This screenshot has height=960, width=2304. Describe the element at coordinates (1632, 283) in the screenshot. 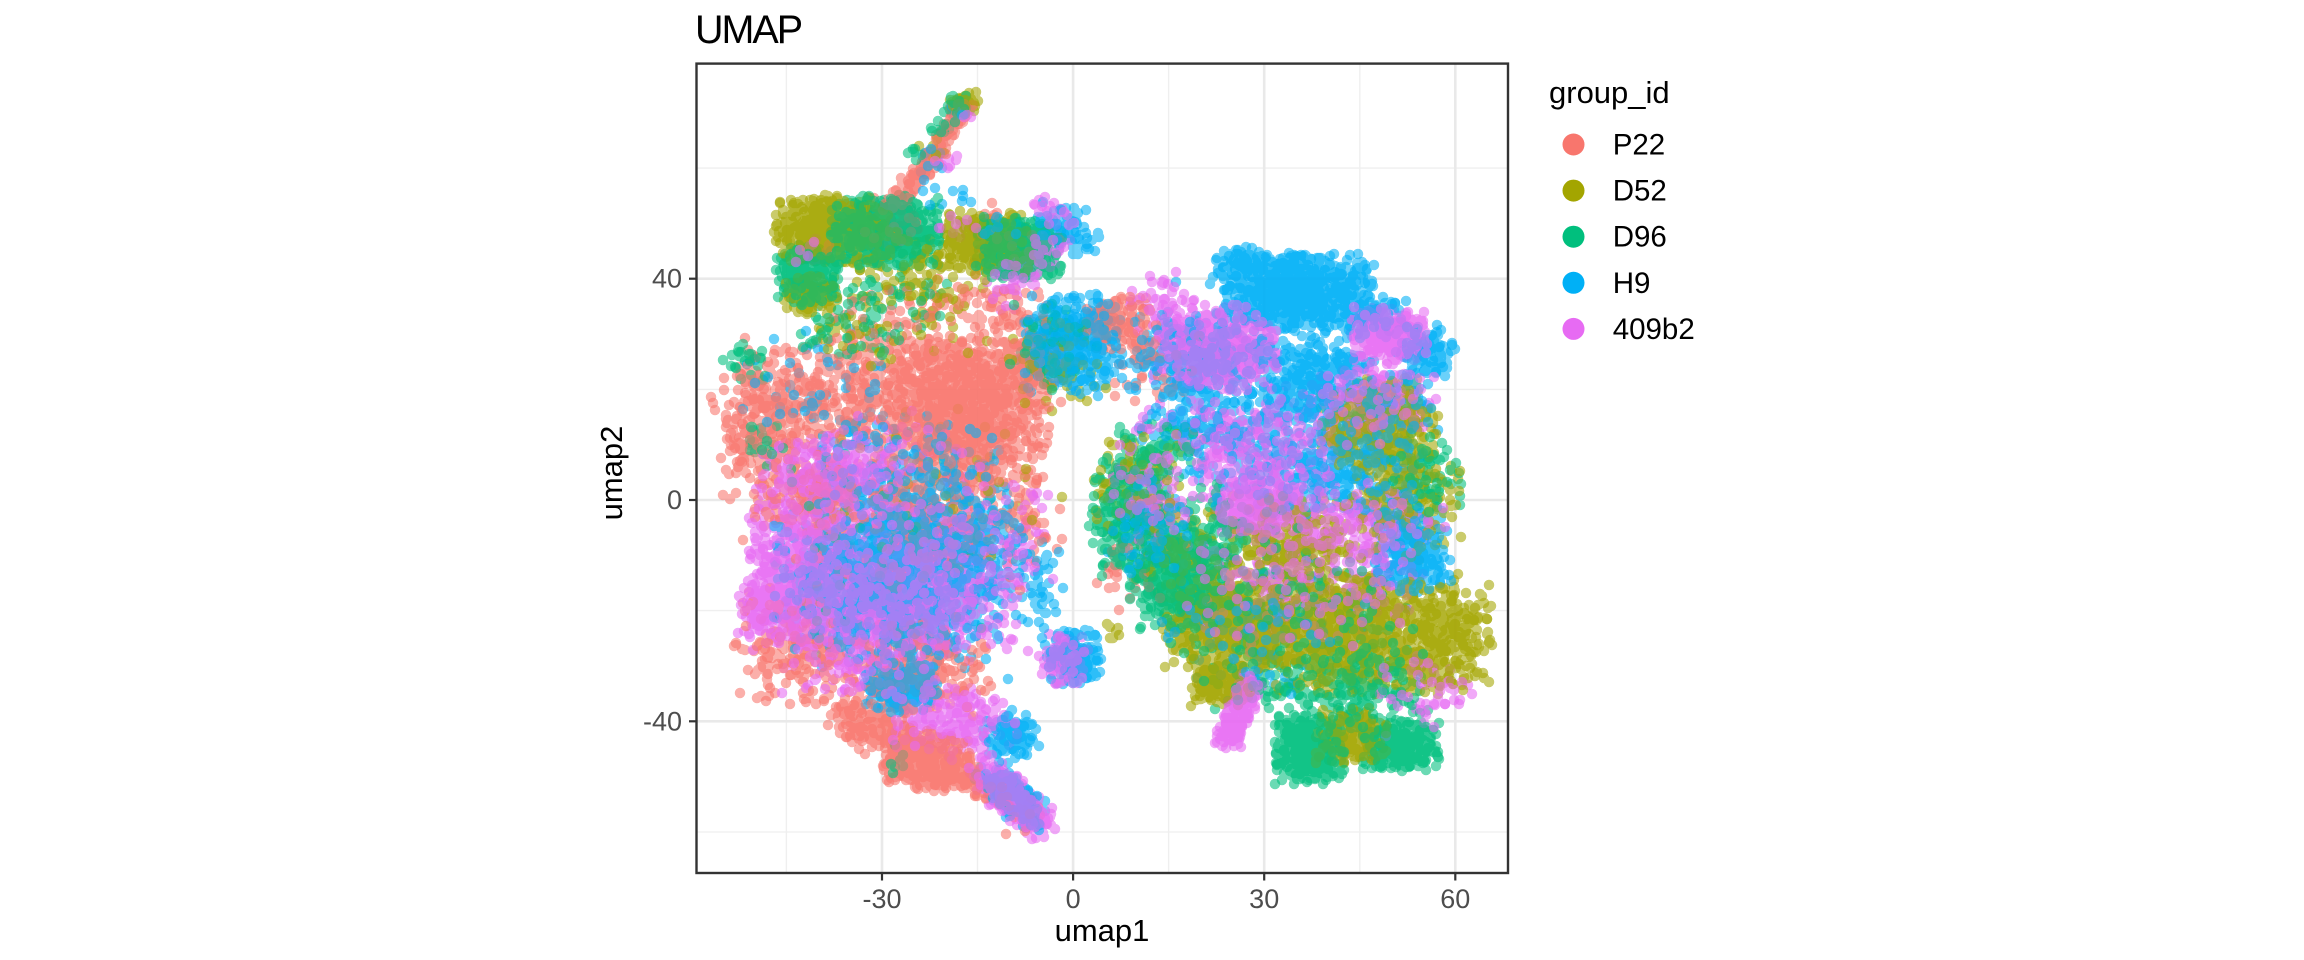

I see `svg-text: H9` at that location.